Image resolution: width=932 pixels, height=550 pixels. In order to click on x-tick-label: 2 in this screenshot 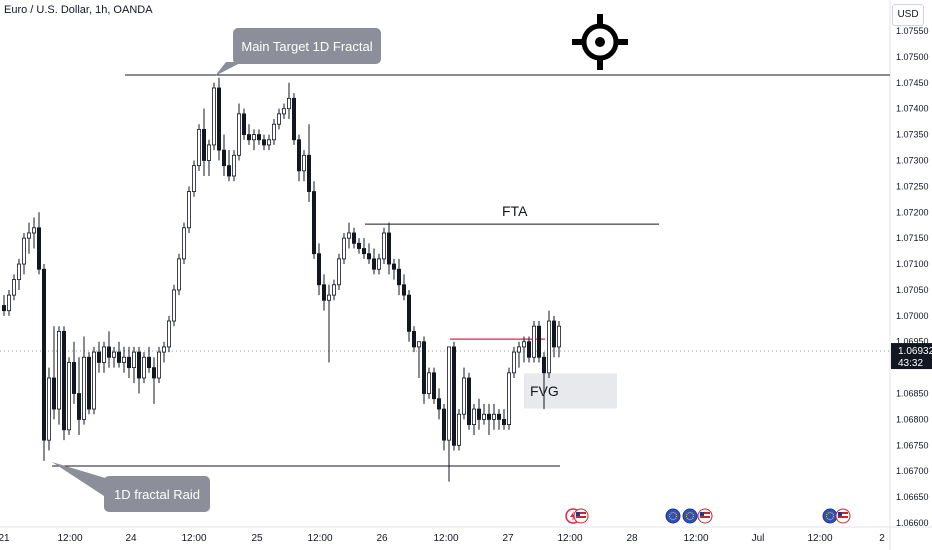, I will do `click(882, 538)`.